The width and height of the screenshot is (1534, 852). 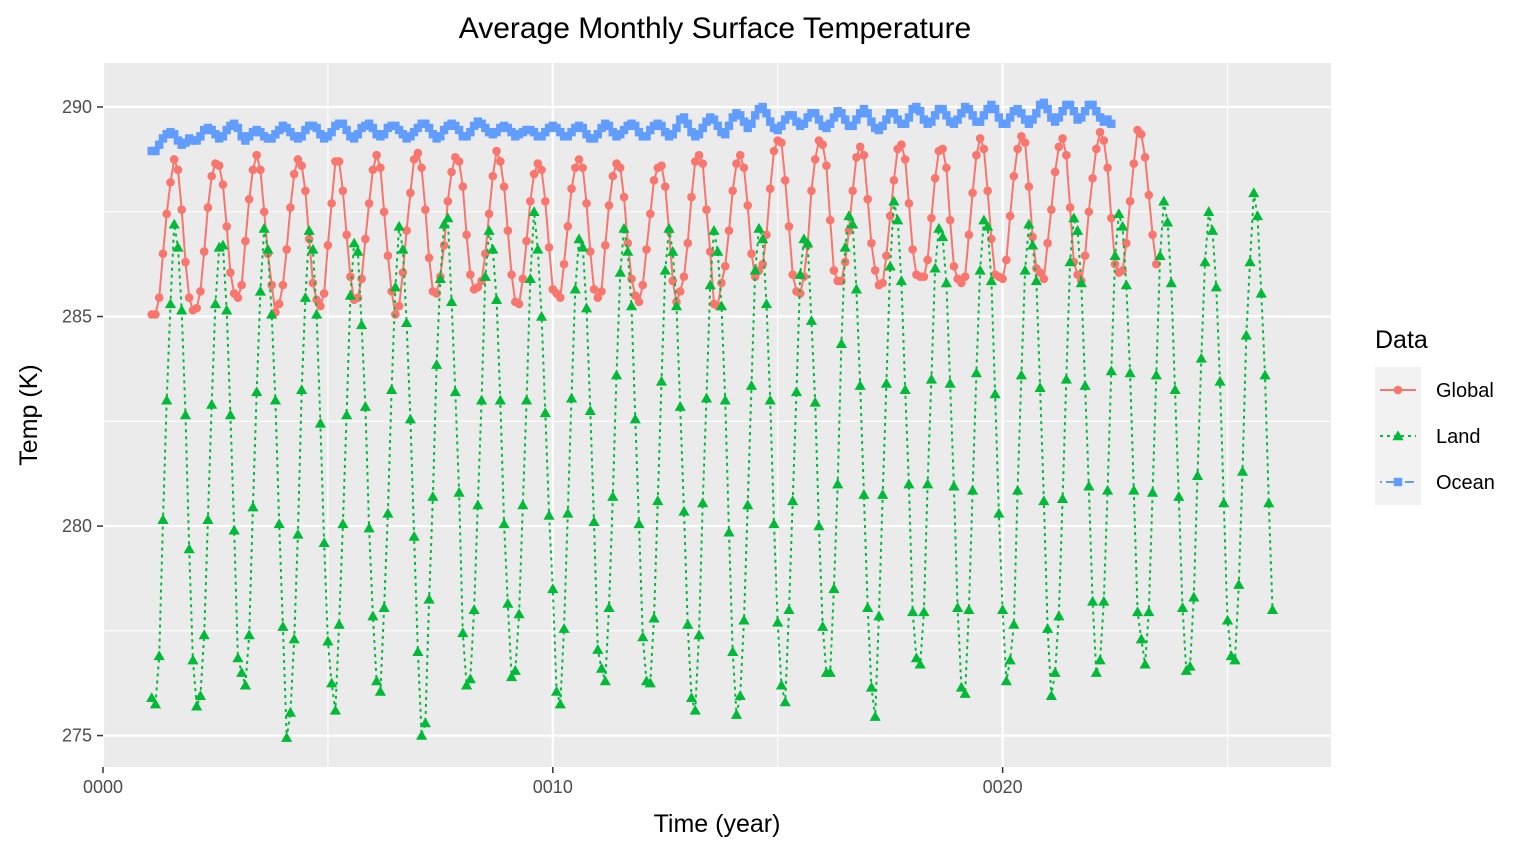 I want to click on y-tick-label: 280, so click(x=77, y=526).